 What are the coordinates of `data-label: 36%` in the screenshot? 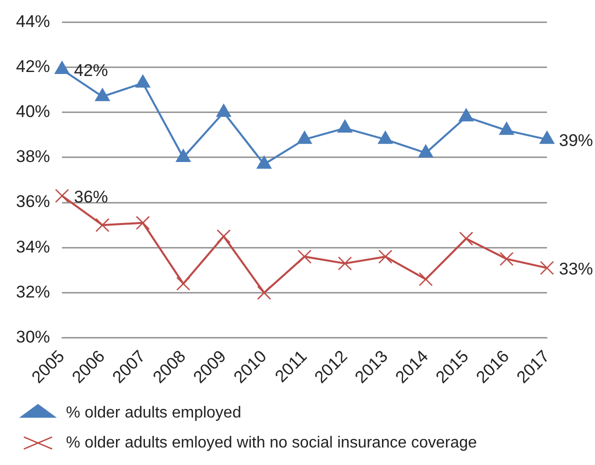 It's located at (91, 196).